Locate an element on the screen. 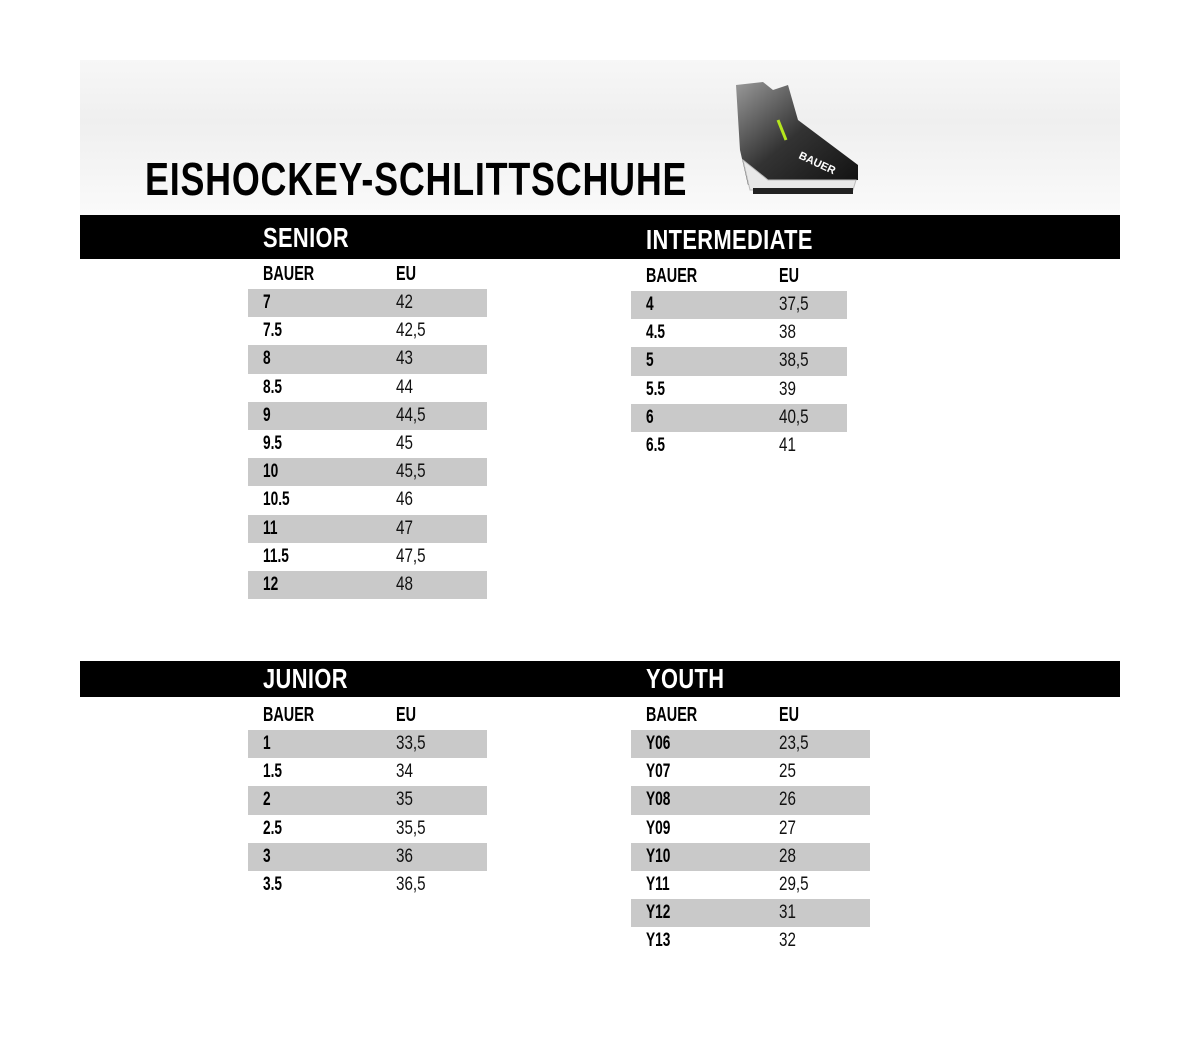 This screenshot has width=1200, height=1040. table-row: Y13 32 is located at coordinates (750, 941).